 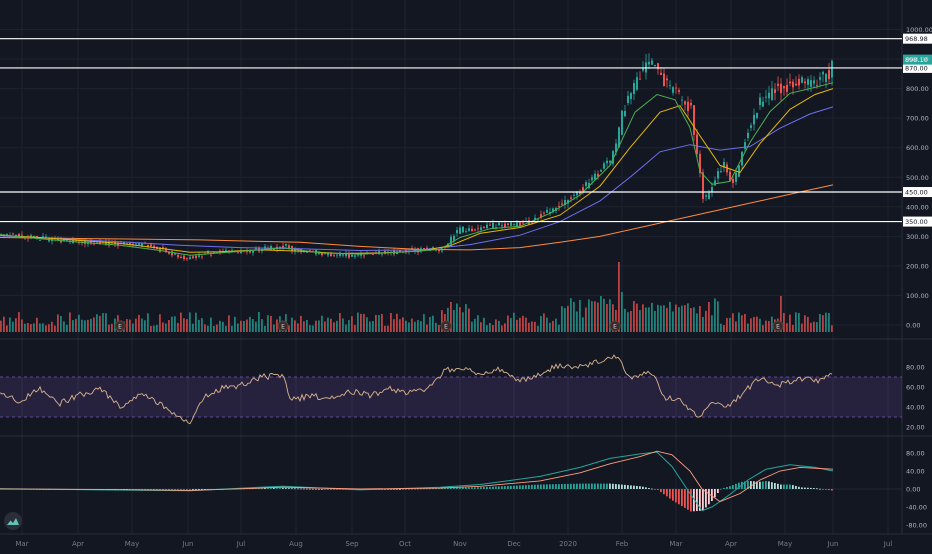 What do you see at coordinates (917, 237) in the screenshot?
I see `y-tick-label: 300.00` at bounding box center [917, 237].